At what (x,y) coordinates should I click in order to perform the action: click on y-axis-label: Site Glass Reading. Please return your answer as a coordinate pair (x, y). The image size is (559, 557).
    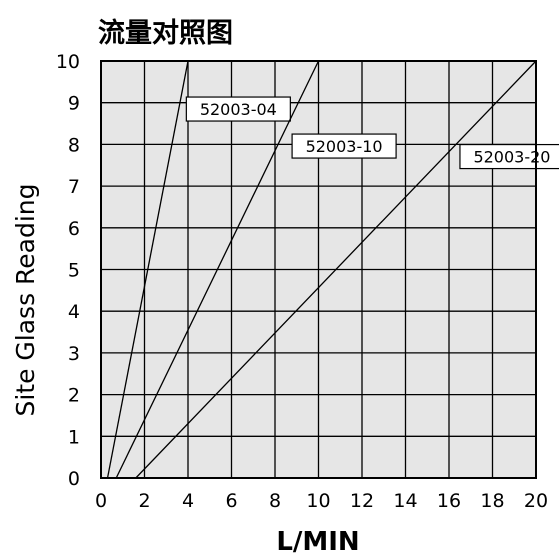
    Looking at the image, I should click on (25, 299).